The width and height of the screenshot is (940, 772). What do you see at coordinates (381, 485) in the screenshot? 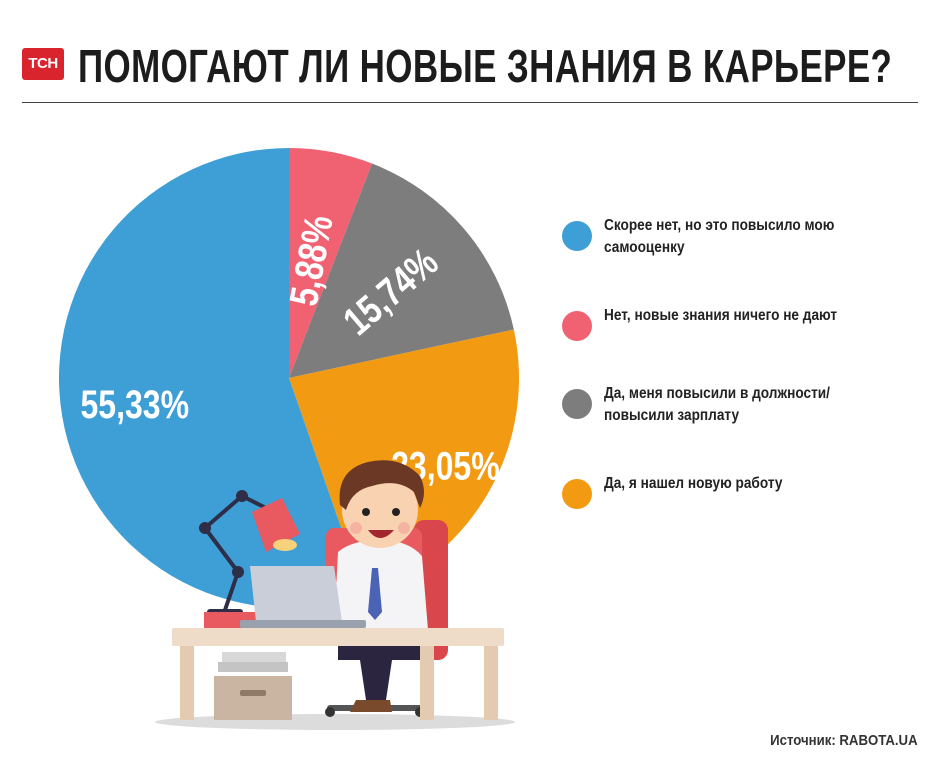
I see `person-hair` at bounding box center [381, 485].